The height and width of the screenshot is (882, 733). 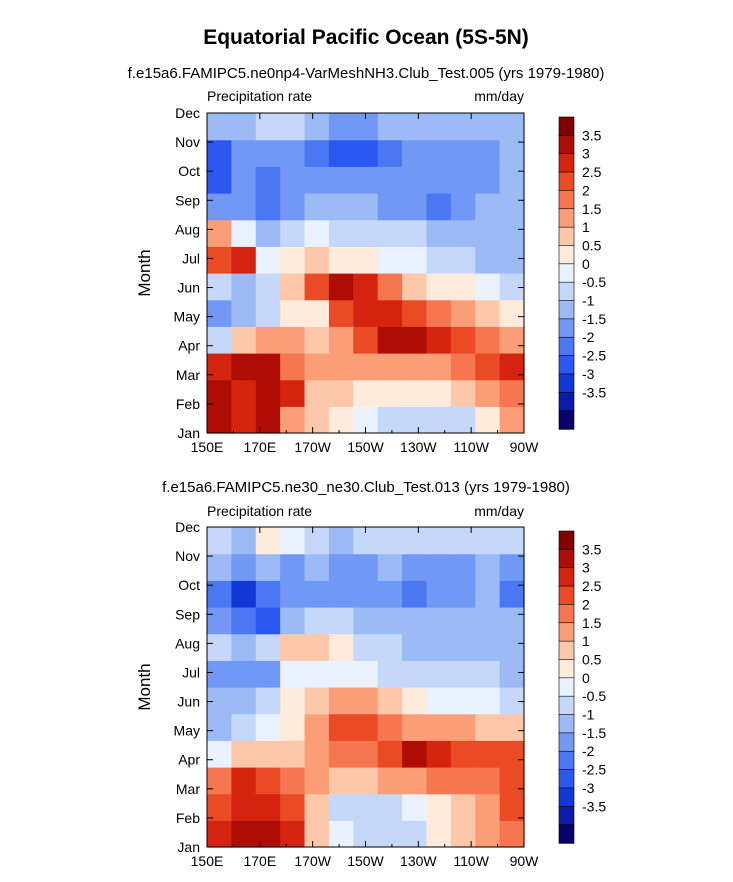 What do you see at coordinates (259, 861) in the screenshot?
I see `x-tick-label: 170E` at bounding box center [259, 861].